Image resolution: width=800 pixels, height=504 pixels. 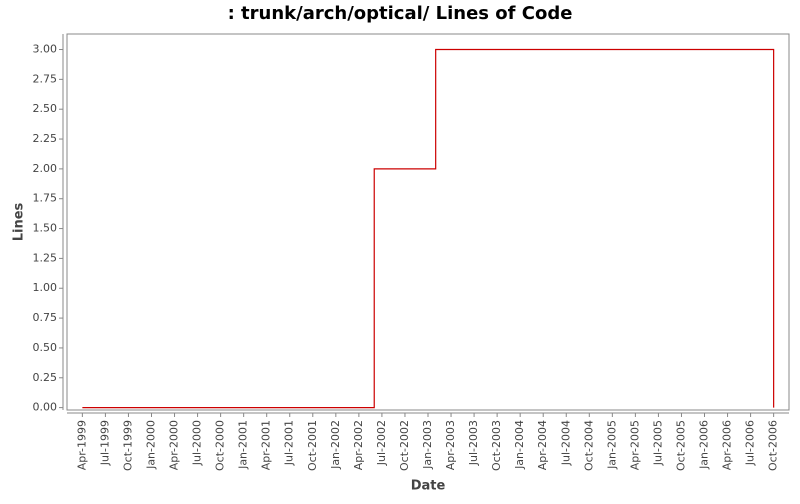 What do you see at coordinates (104, 443) in the screenshot?
I see `x-tick-label: Jul-1999` at bounding box center [104, 443].